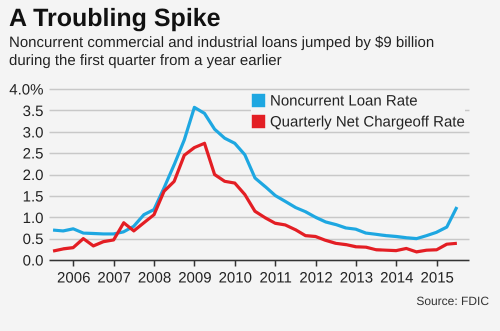  Describe the element at coordinates (26, 90) in the screenshot. I see `y-tick-label: 4.0%` at that location.